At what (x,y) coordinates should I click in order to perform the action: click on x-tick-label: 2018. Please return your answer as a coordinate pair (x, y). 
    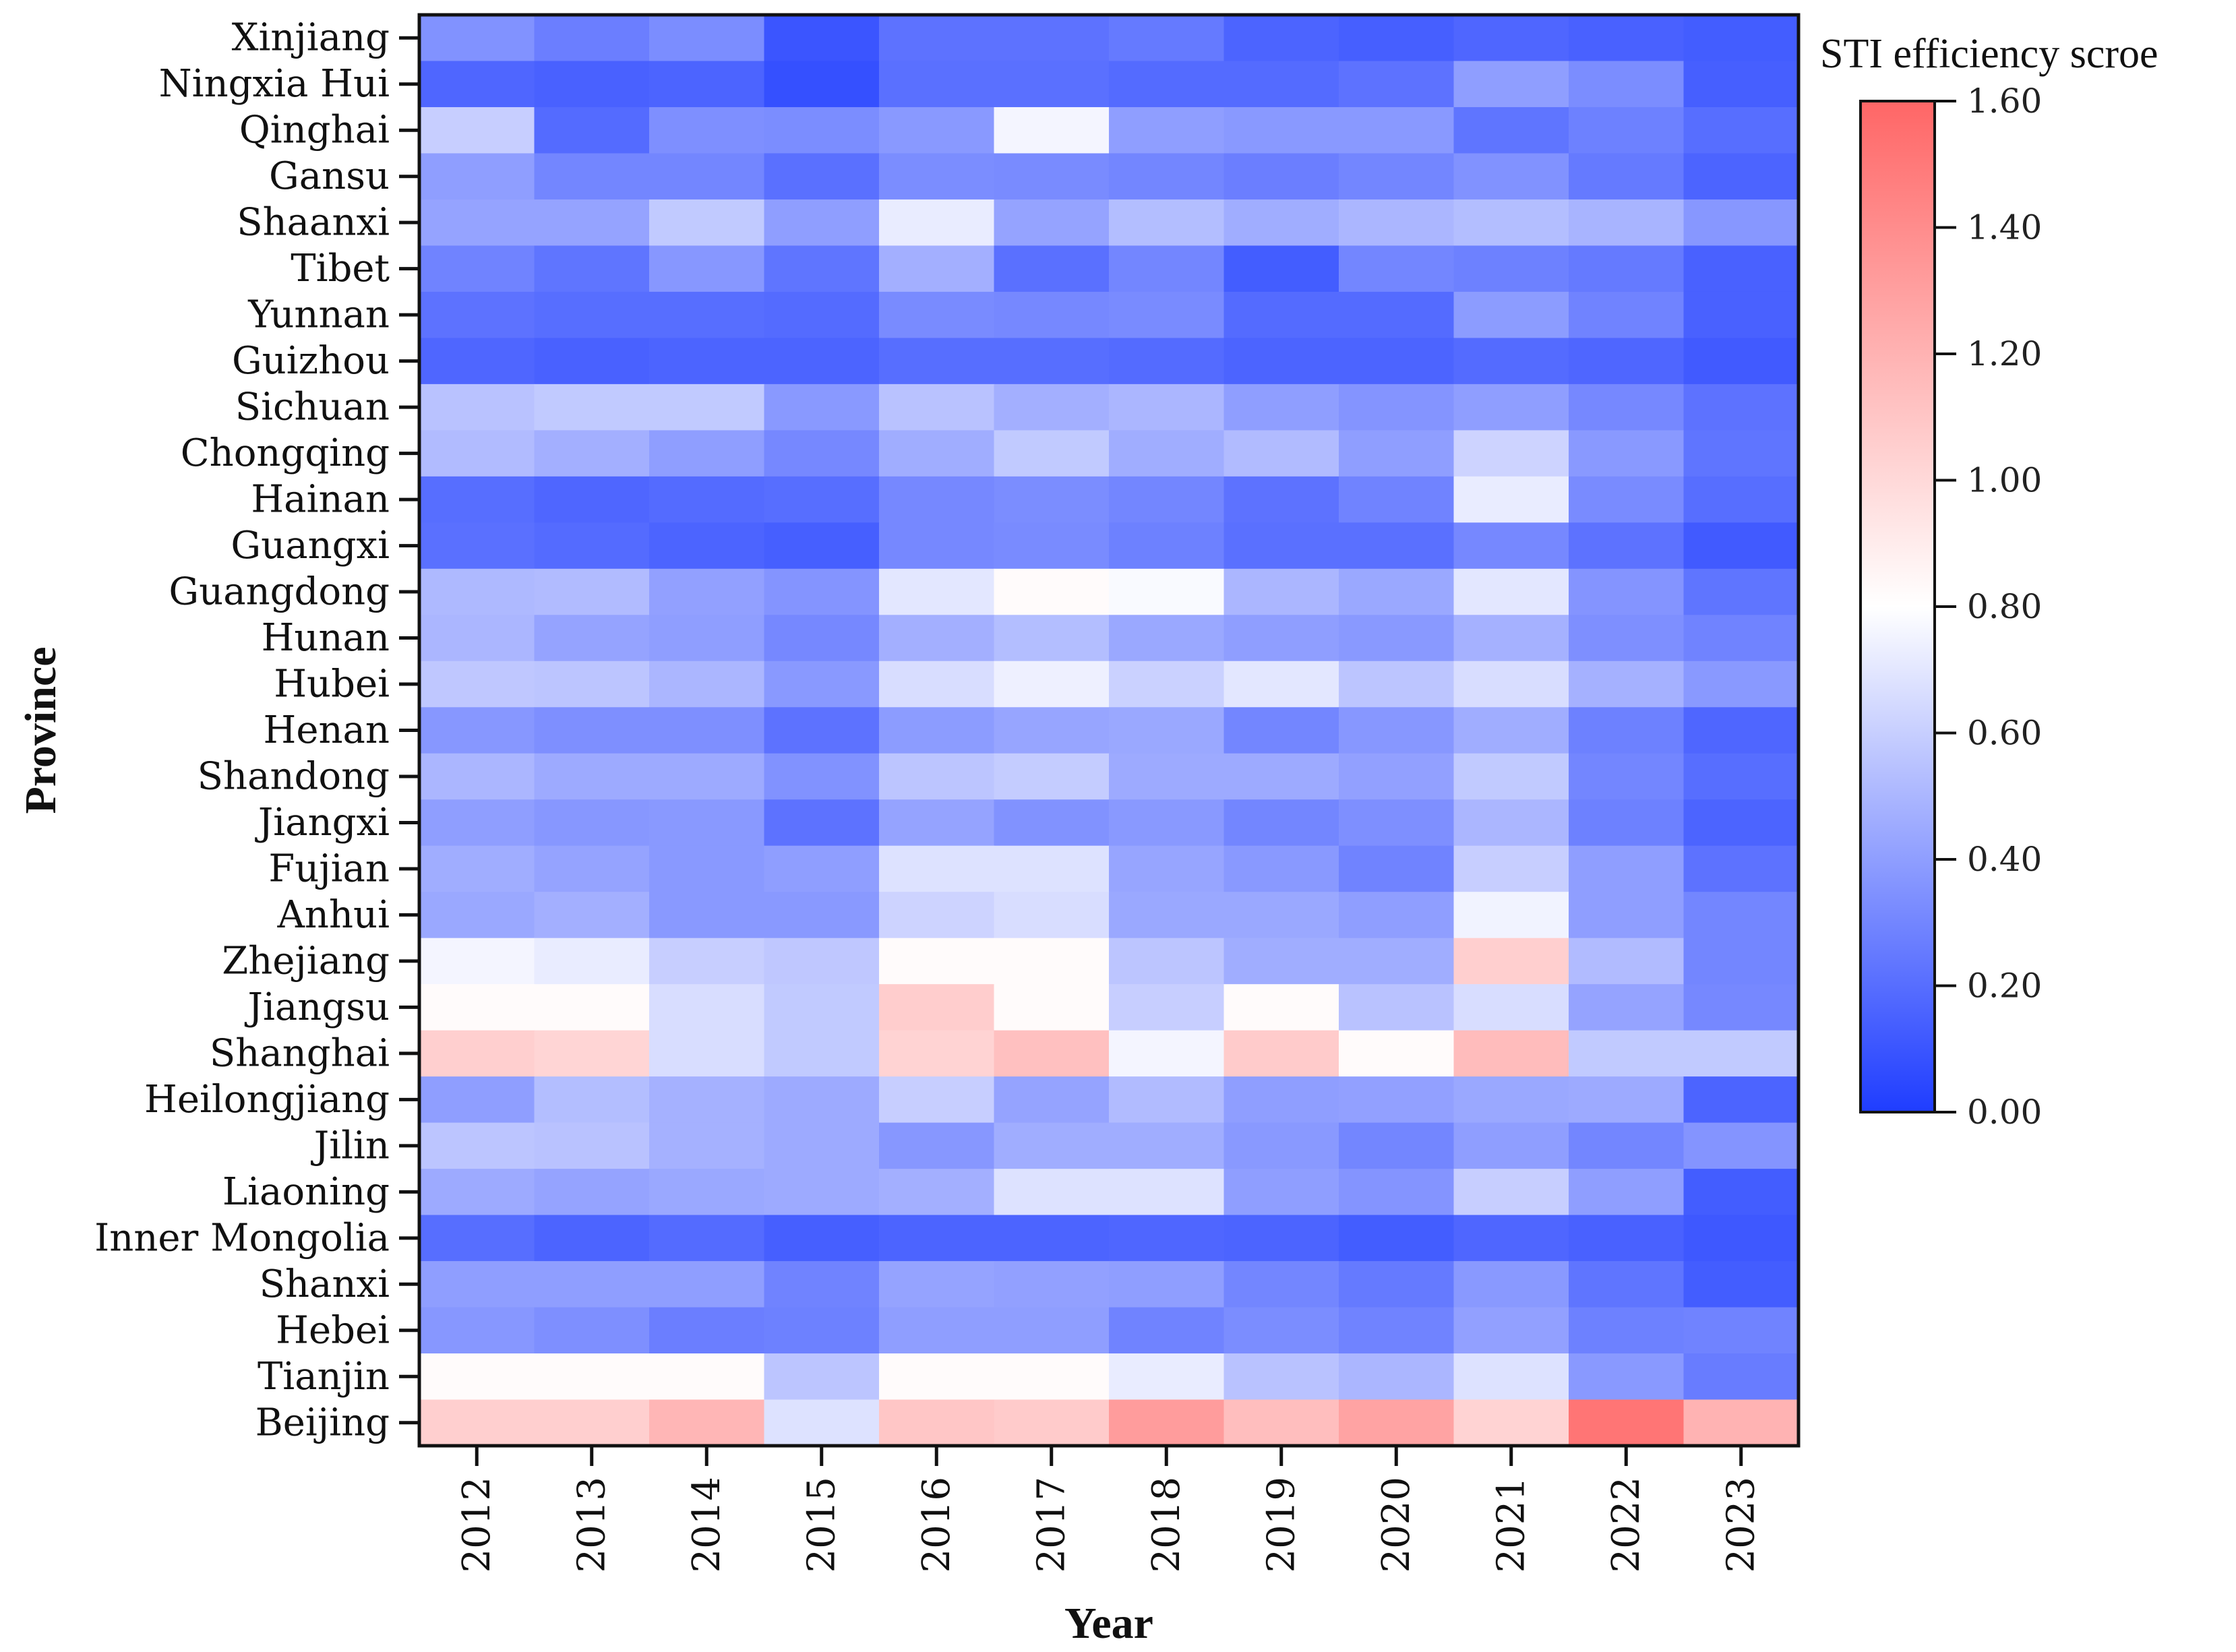
    Looking at the image, I should click on (1166, 1525).